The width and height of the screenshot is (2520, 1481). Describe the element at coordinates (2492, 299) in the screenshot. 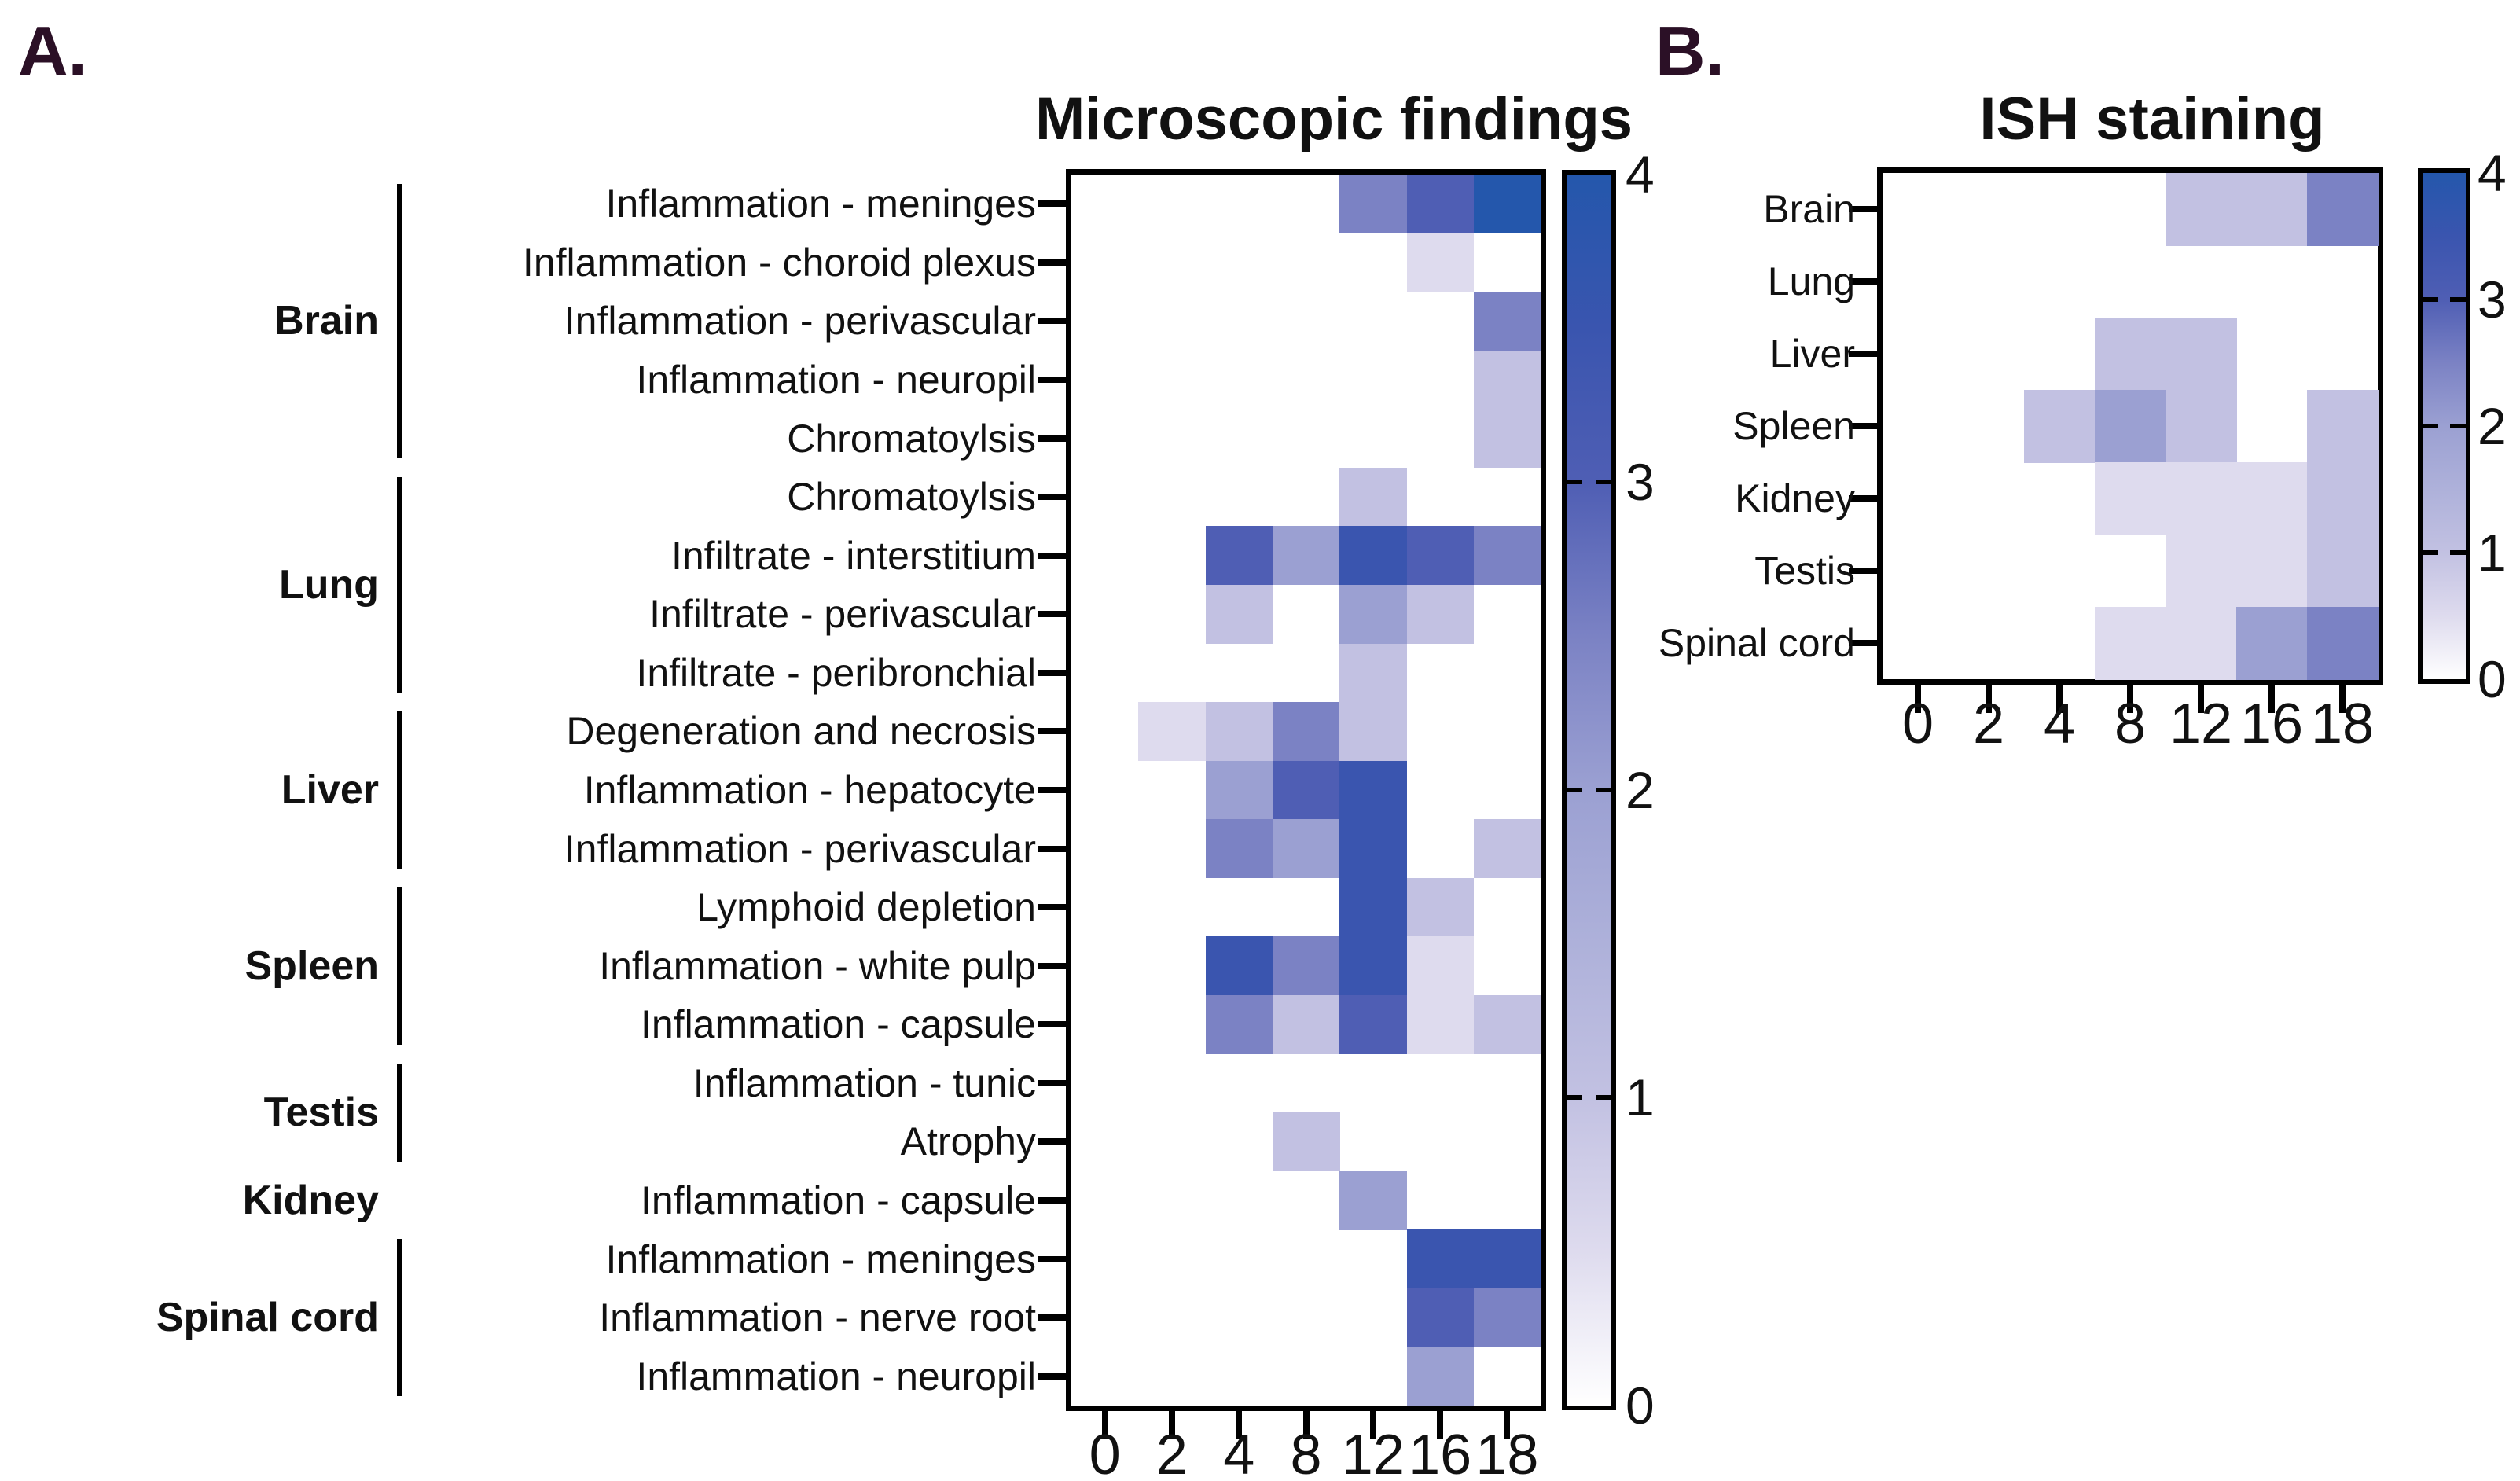

I see `colorbar-label: 3` at that location.